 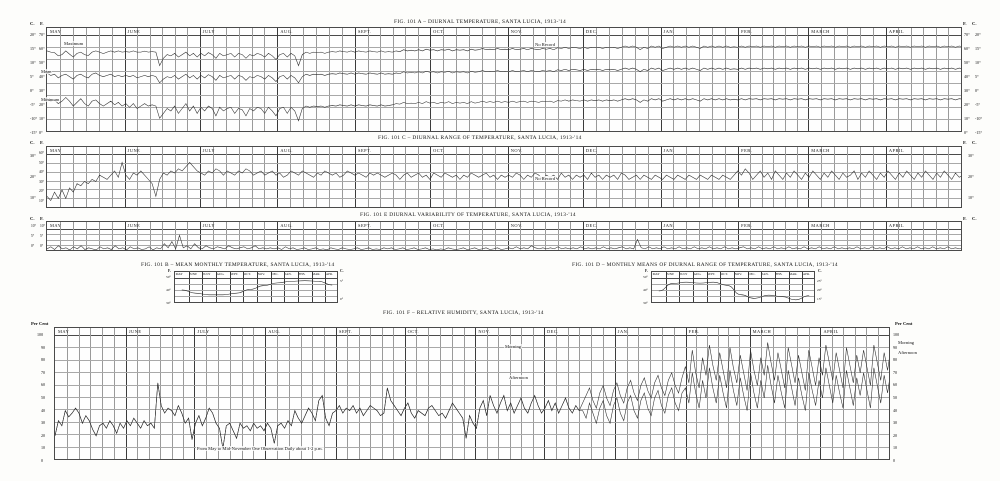 I want to click on fig-a-fahrenheit-tick-right: 0°, so click(x=966, y=132).